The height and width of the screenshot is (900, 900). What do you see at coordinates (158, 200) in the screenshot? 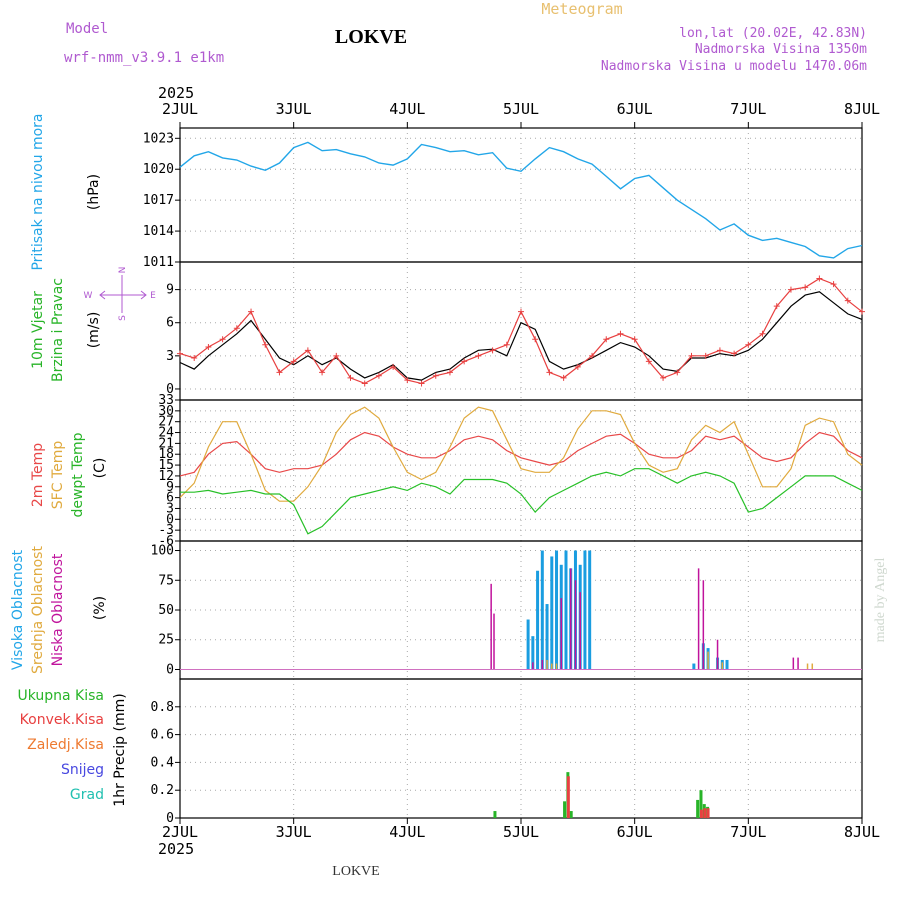
I see `y-tick-label: 1017` at bounding box center [158, 200].